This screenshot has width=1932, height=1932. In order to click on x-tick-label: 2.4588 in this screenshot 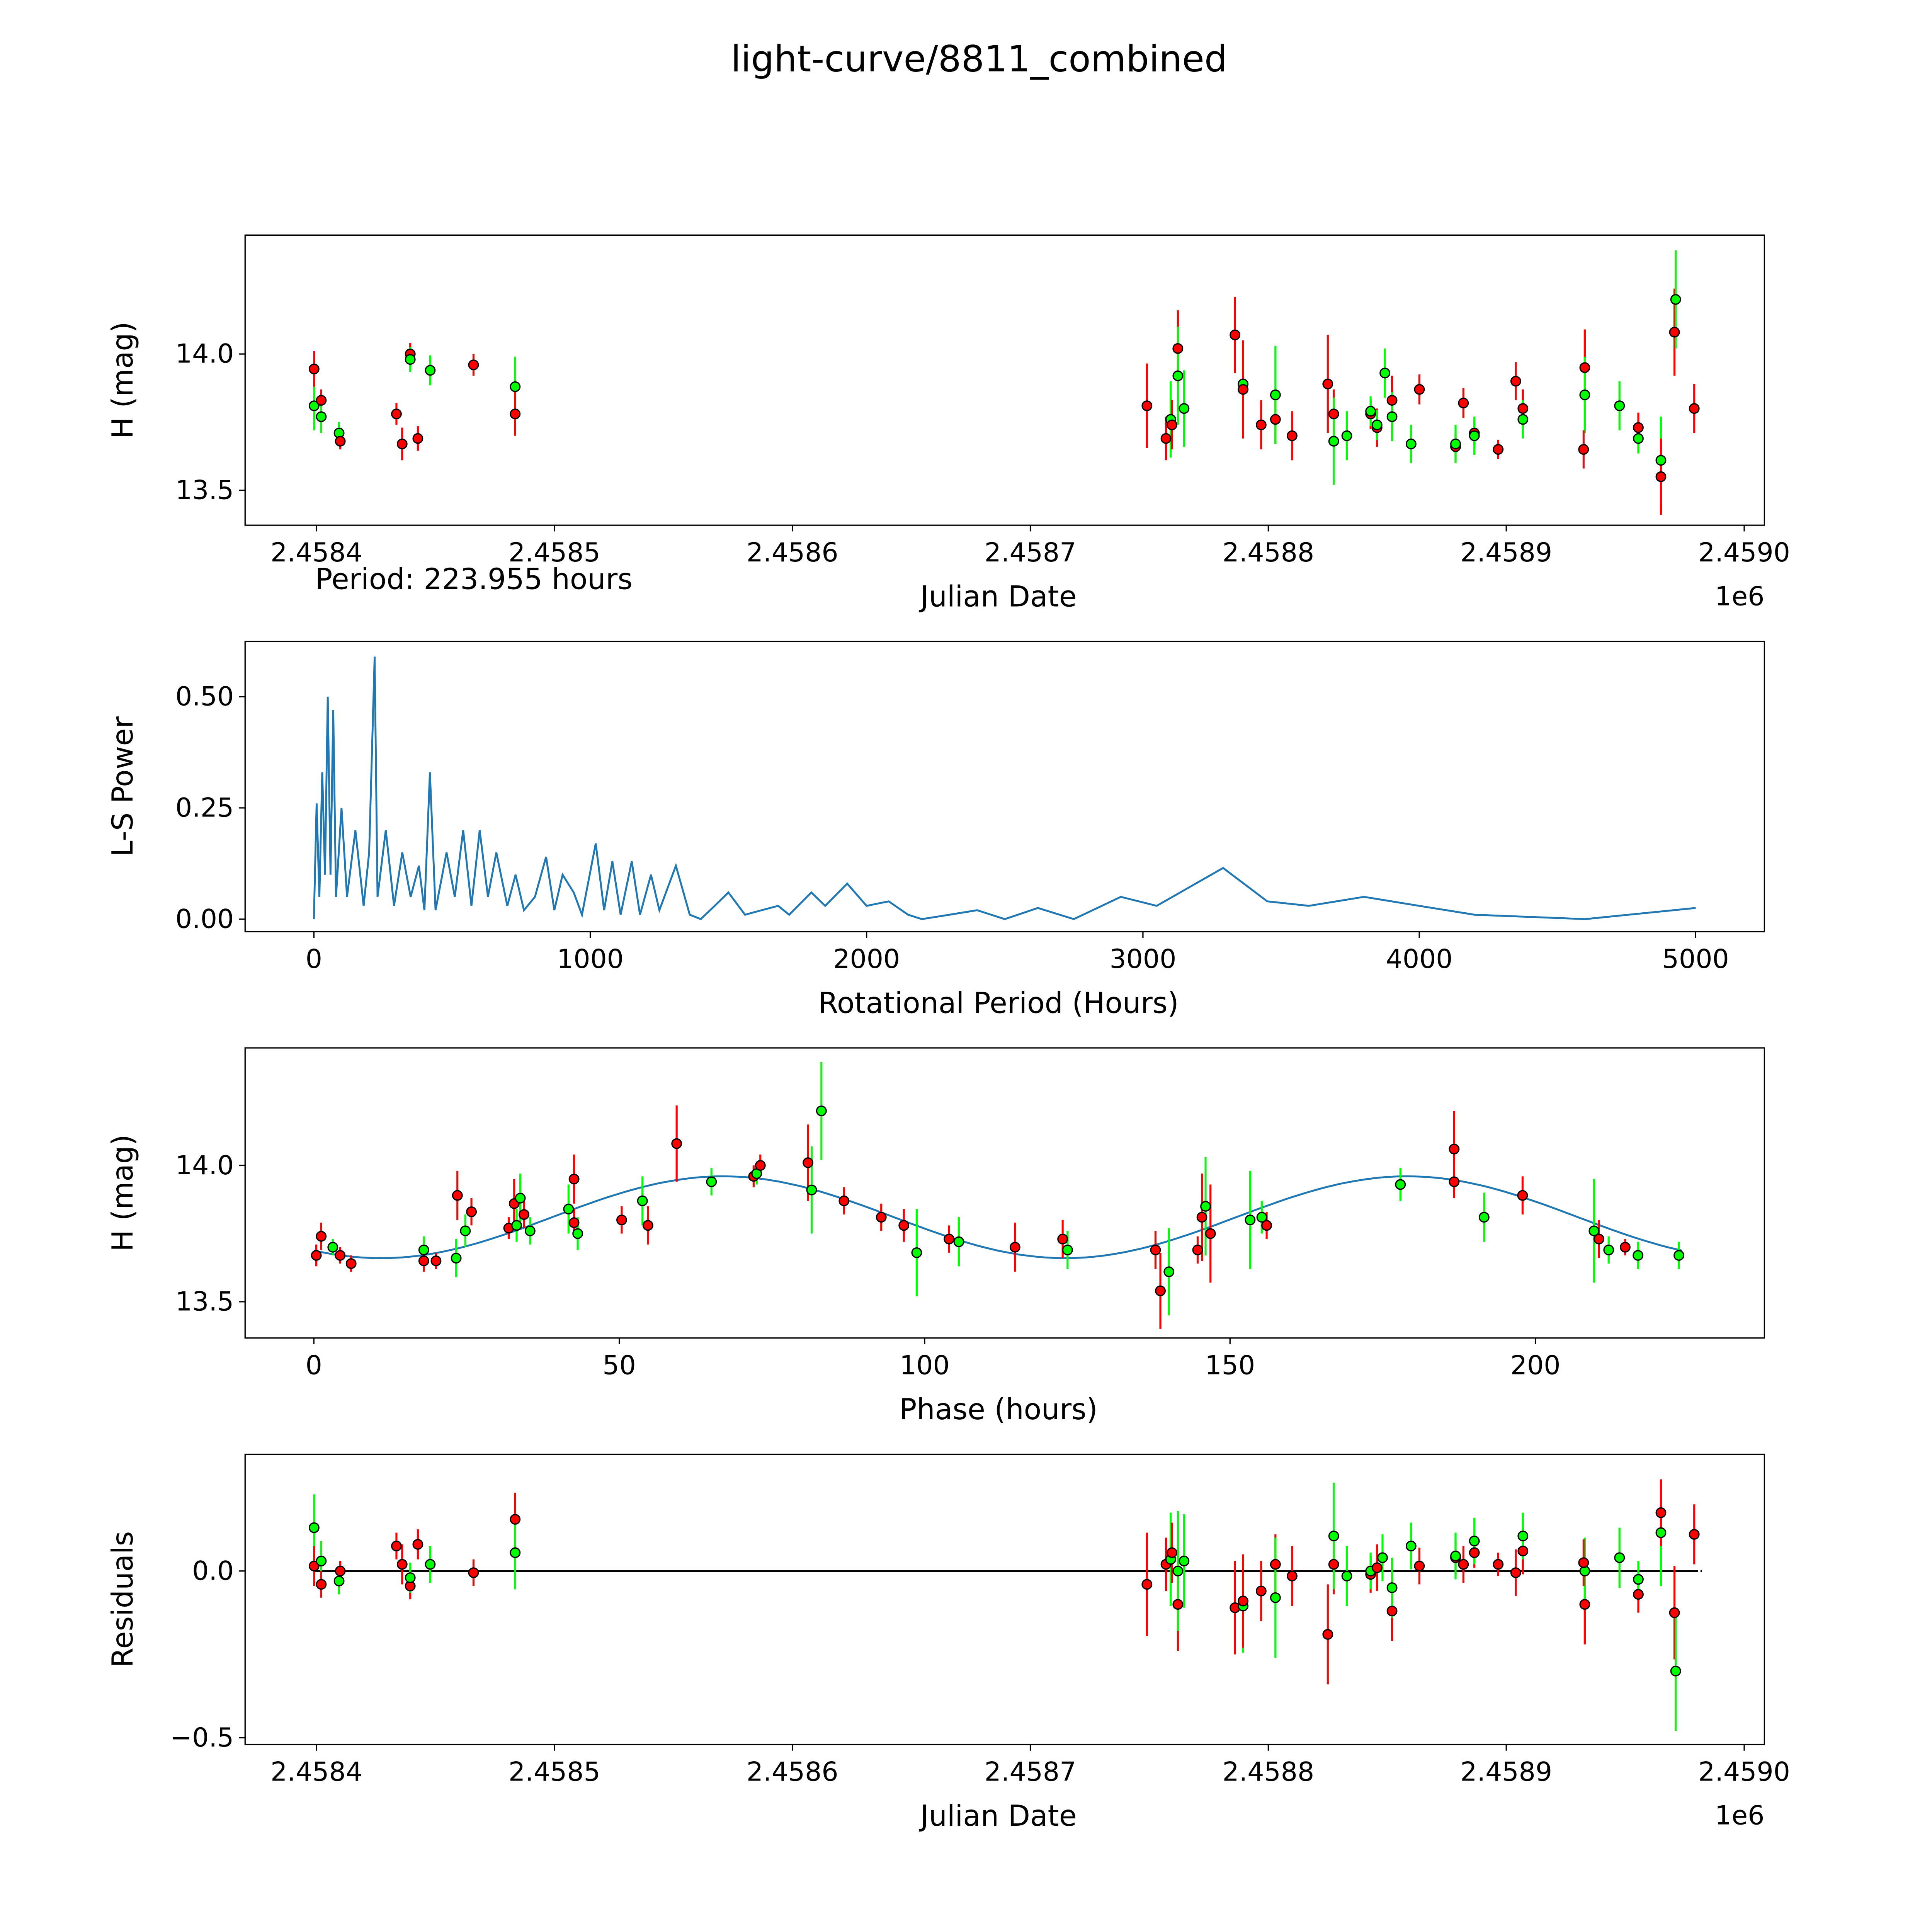, I will do `click(1268, 1772)`.